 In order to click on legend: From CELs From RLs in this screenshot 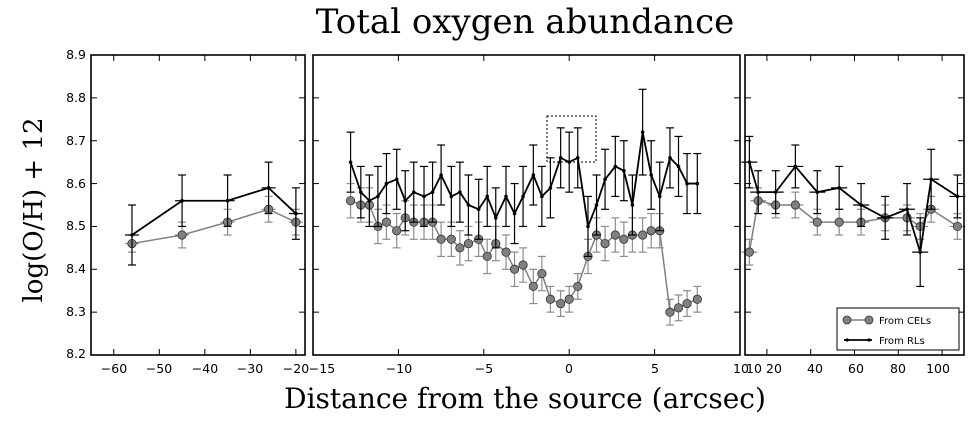, I will do `click(898, 329)`.